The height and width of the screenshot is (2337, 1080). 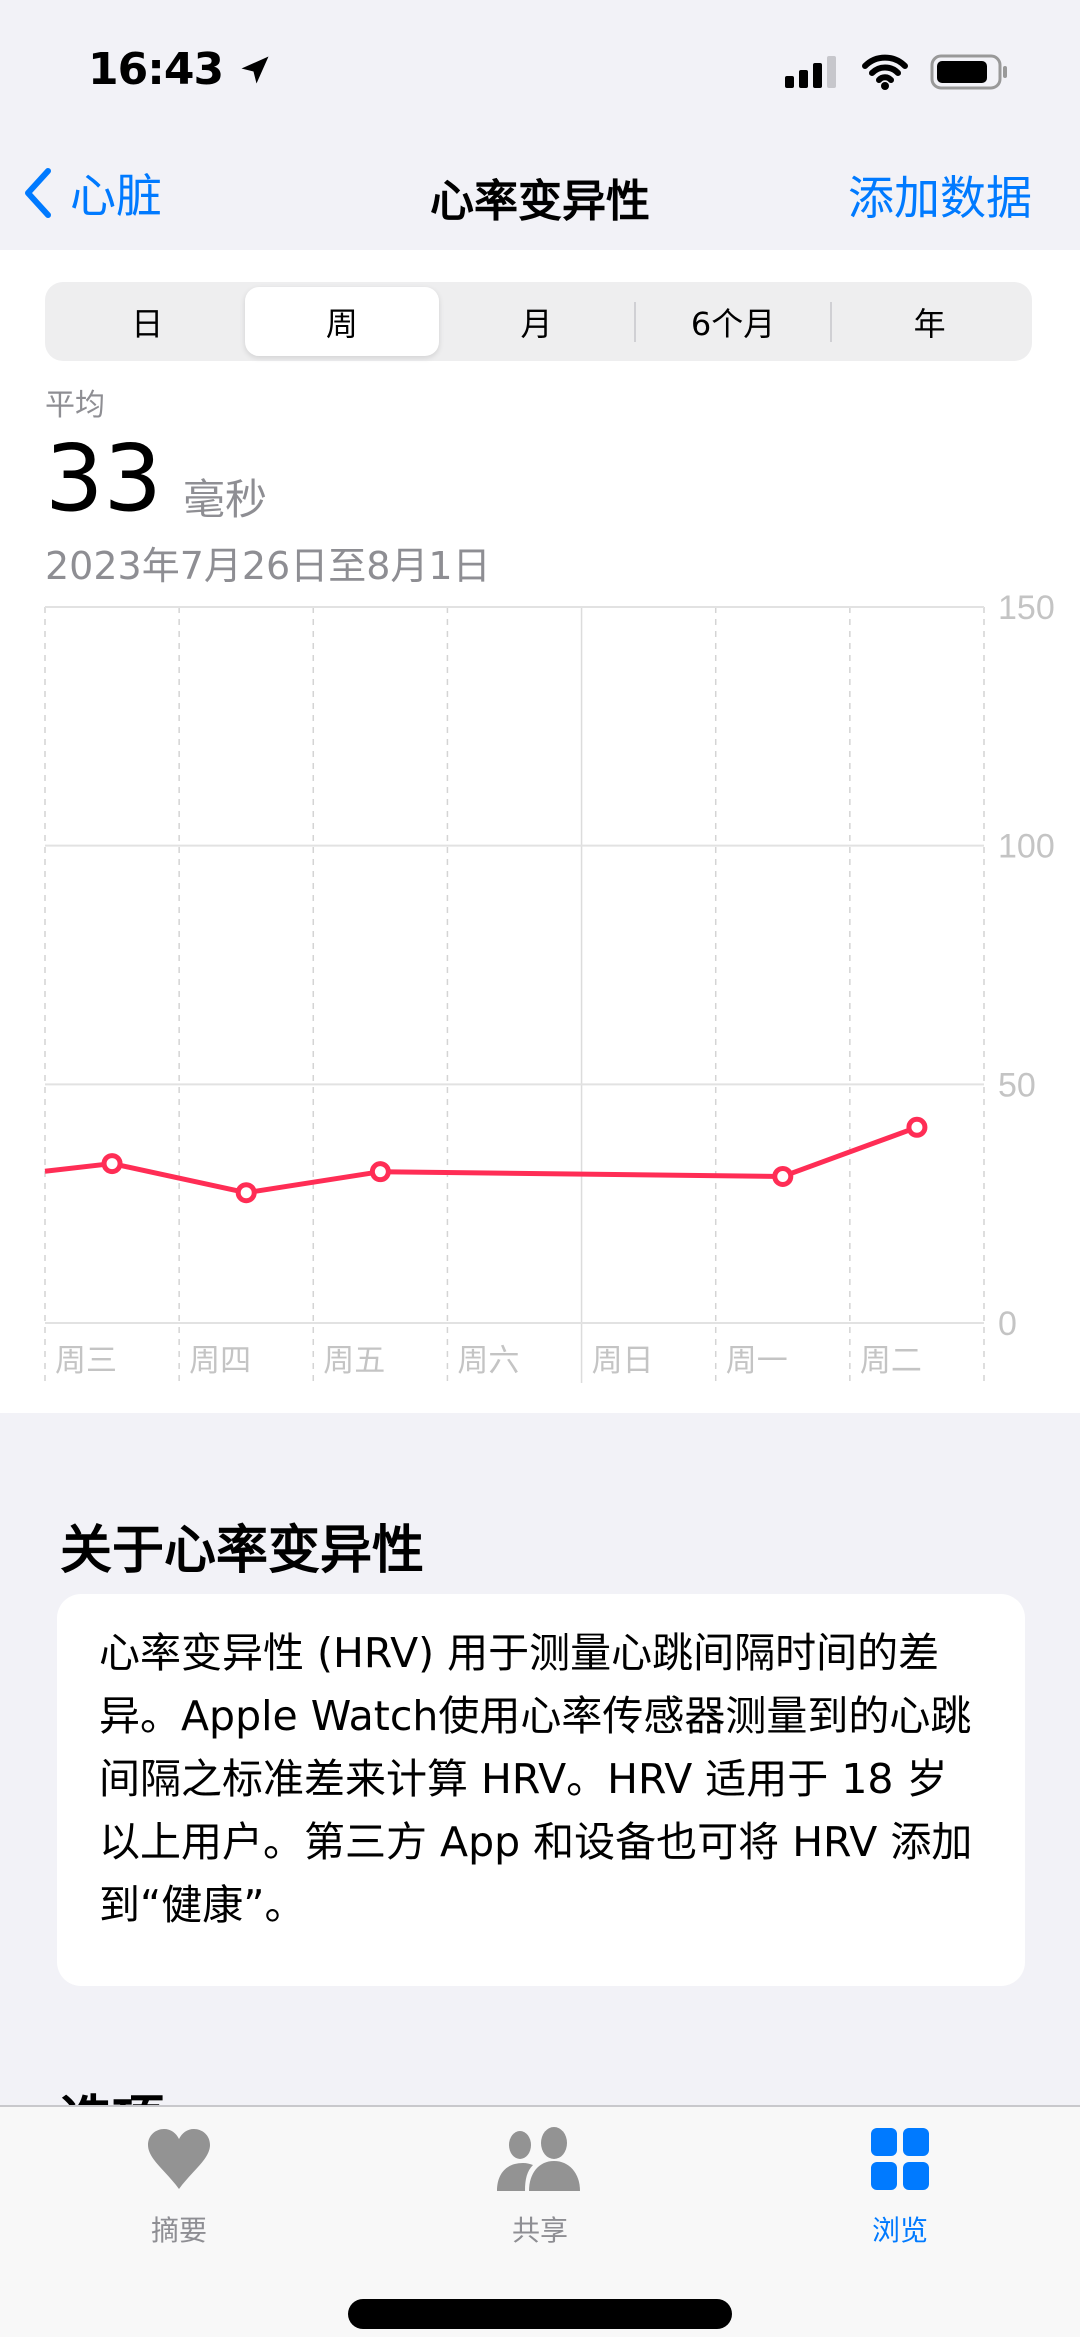 What do you see at coordinates (178, 2230) in the screenshot?
I see `tab-label: 摘要` at bounding box center [178, 2230].